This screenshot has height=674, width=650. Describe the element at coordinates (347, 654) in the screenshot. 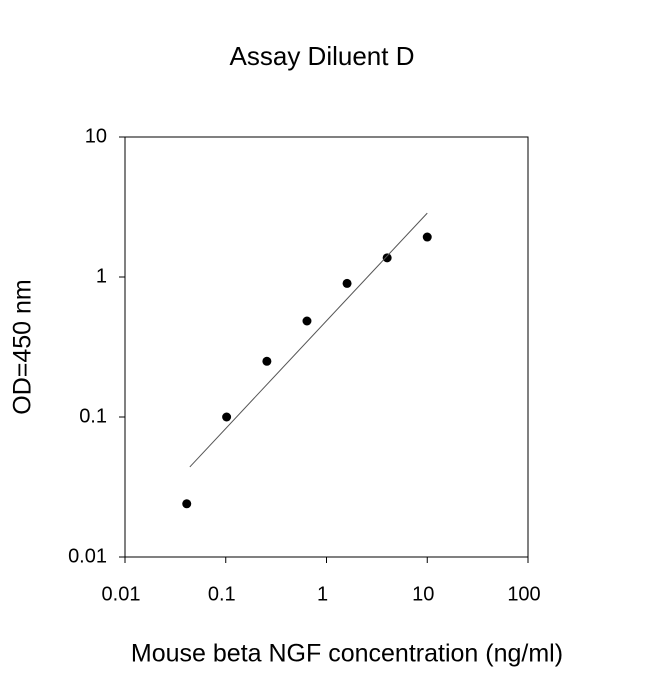

I see `x-axis-label: Mouse beta NGF concentration (ng/ml)` at that location.